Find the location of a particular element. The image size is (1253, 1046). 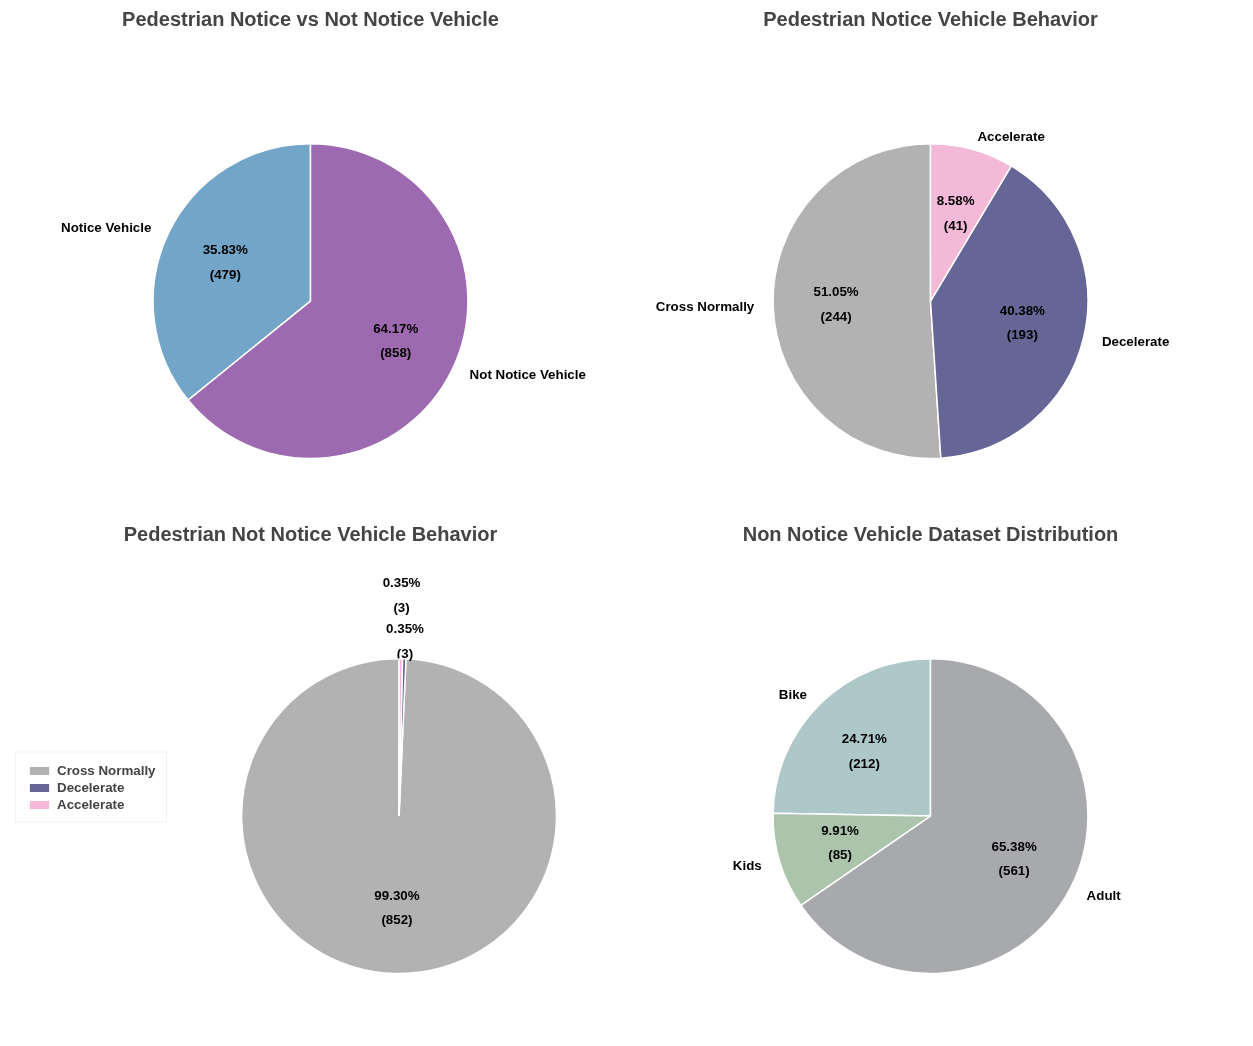

slice-label: Decelerate is located at coordinates (1135, 341).